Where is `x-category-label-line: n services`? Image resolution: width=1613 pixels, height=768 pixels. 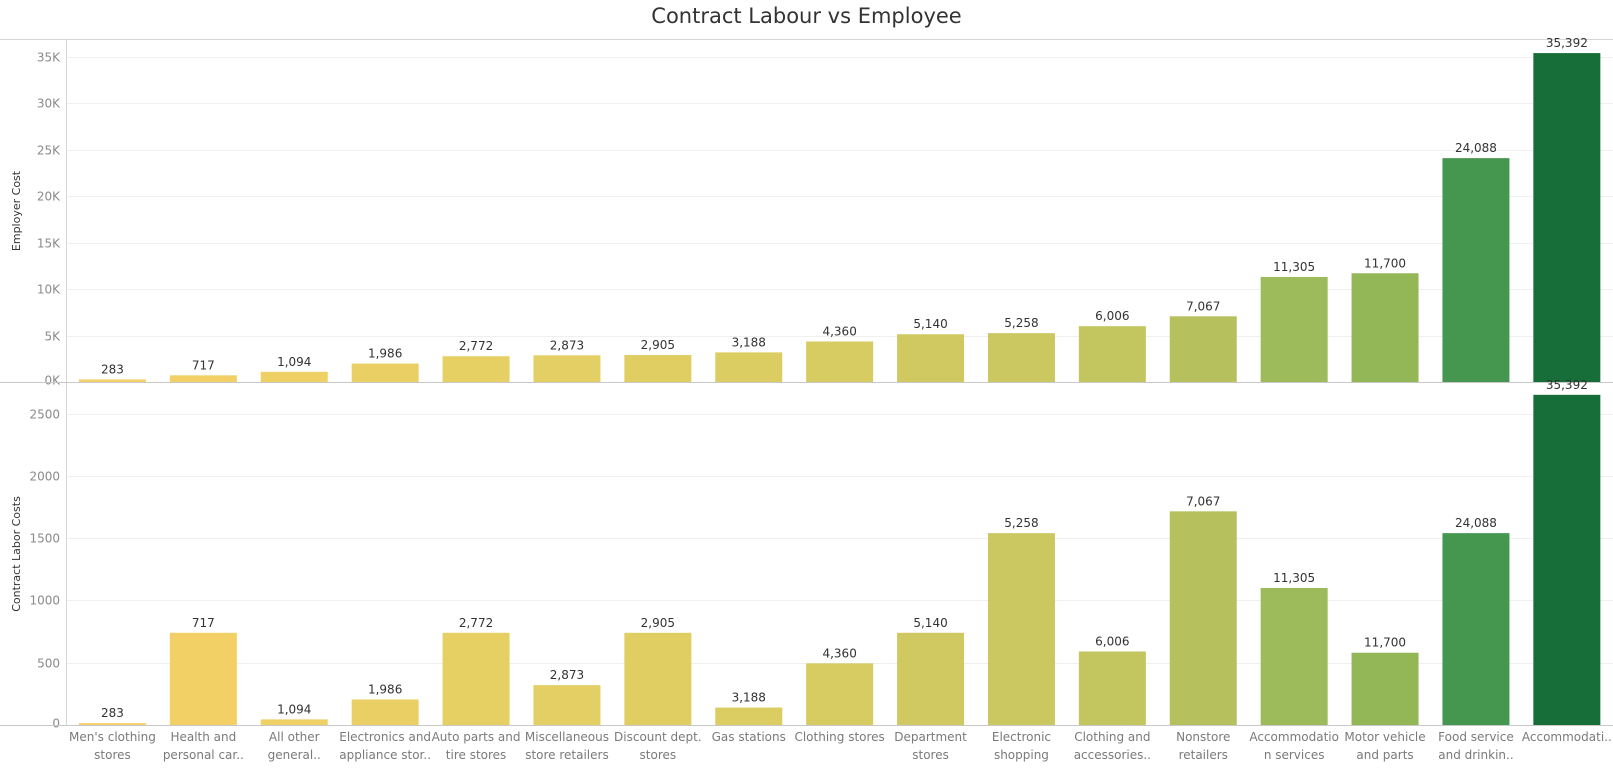
x-category-label-line: n services is located at coordinates (1294, 755).